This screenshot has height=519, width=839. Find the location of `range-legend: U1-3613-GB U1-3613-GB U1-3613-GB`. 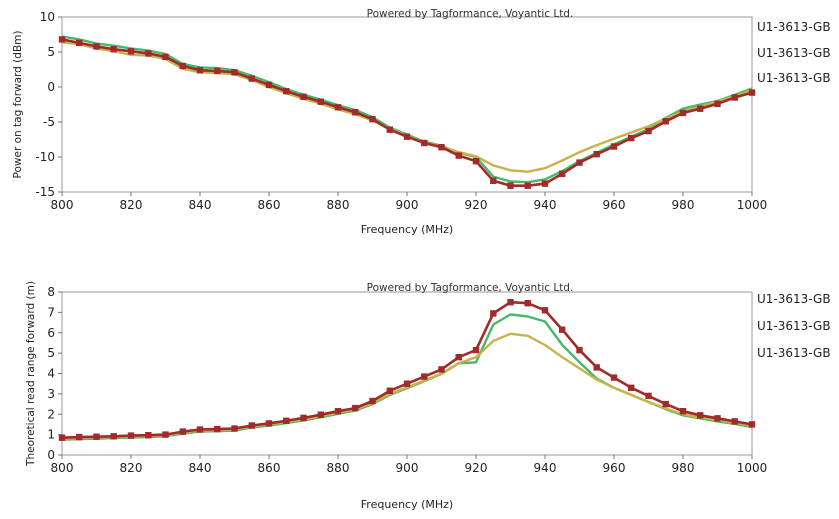

range-legend: U1-3613-GB U1-3613-GB U1-3613-GB is located at coordinates (794, 326).